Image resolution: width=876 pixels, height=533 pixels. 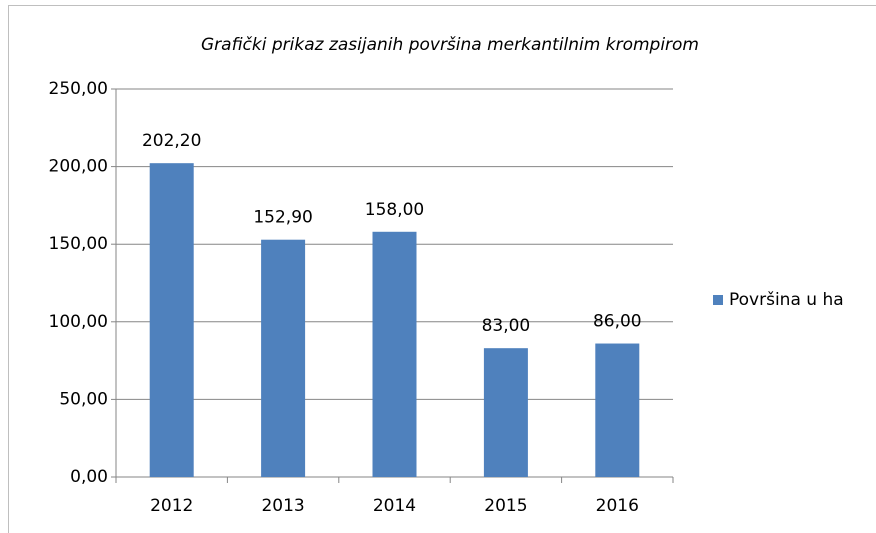 What do you see at coordinates (282, 218) in the screenshot?
I see `value-label: 152,90` at bounding box center [282, 218].